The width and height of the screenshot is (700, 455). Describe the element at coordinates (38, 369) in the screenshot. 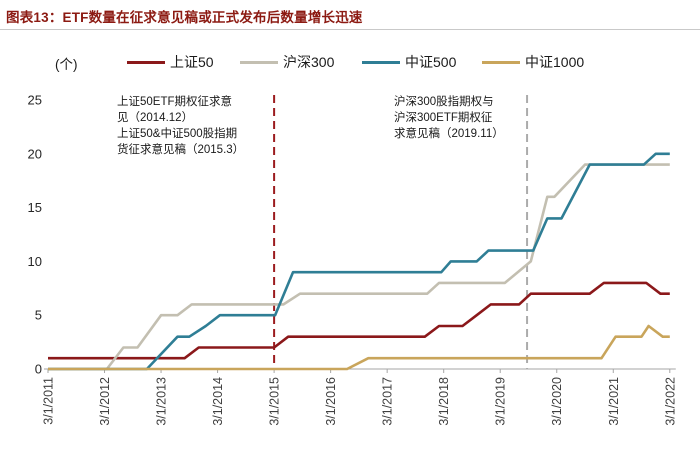

I see `y-axis-tick-label: 0` at that location.